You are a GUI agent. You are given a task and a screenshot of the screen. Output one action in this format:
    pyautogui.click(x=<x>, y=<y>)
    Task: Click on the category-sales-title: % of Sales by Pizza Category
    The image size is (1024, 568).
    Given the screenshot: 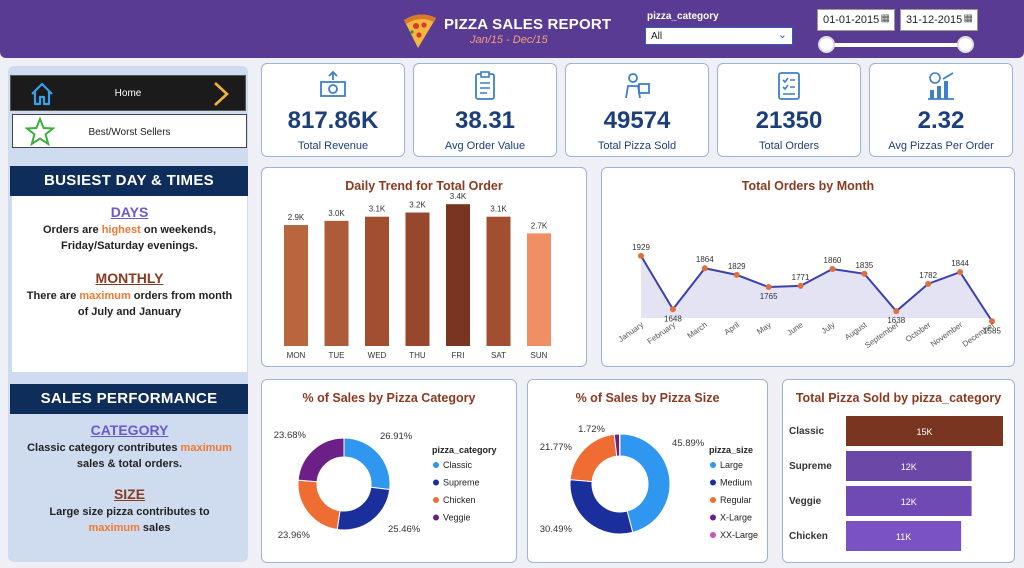 What is the action you would take?
    pyautogui.click(x=389, y=398)
    